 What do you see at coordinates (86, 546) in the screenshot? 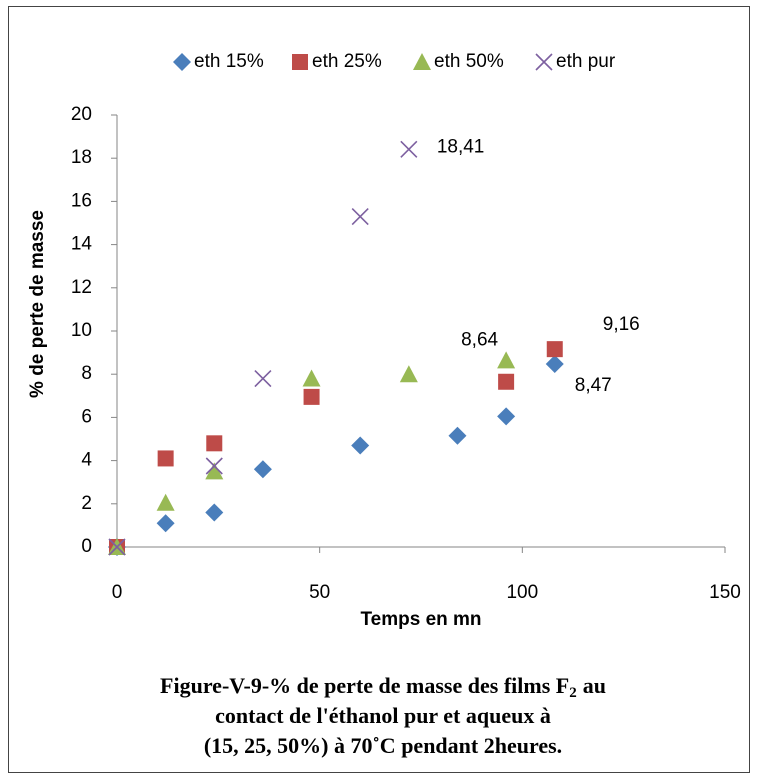
I see `y-tick-label: 0` at bounding box center [86, 546].